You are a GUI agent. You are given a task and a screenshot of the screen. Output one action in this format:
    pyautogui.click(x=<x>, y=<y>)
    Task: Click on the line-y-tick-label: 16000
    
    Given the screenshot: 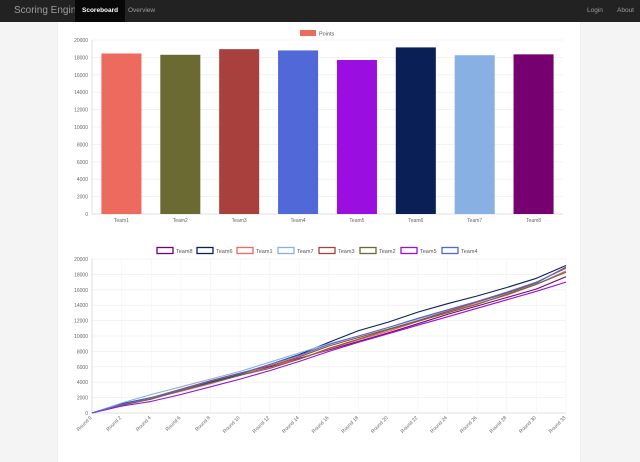 What is the action you would take?
    pyautogui.click(x=81, y=291)
    